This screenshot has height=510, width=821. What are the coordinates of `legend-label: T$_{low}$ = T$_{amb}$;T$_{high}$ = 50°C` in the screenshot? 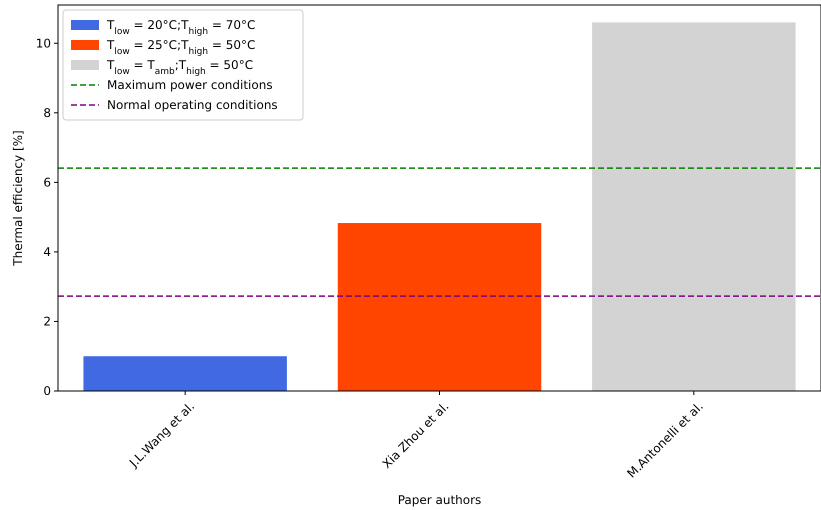 It's located at (180, 68).